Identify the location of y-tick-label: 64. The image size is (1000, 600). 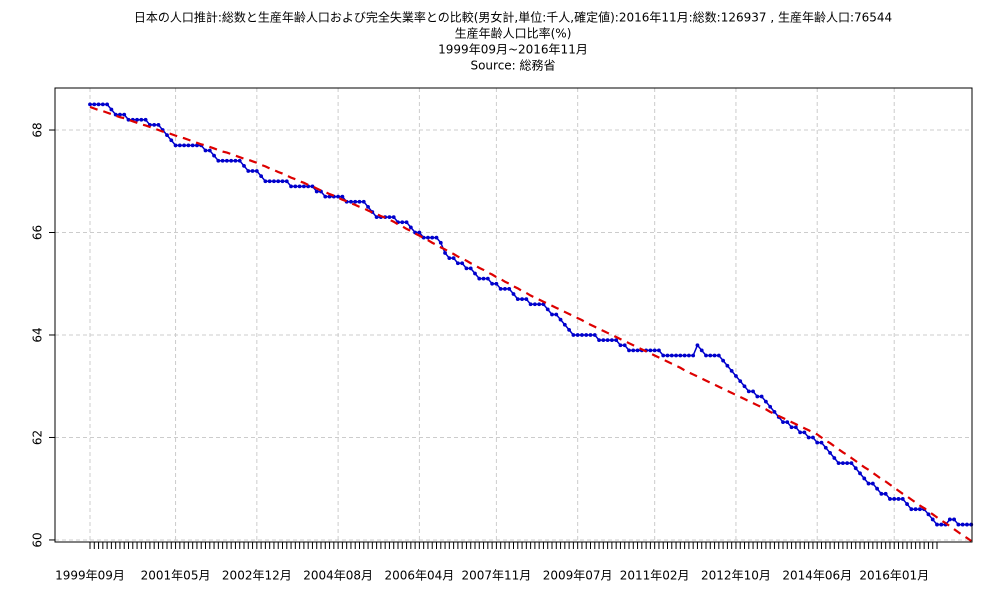
(38, 334).